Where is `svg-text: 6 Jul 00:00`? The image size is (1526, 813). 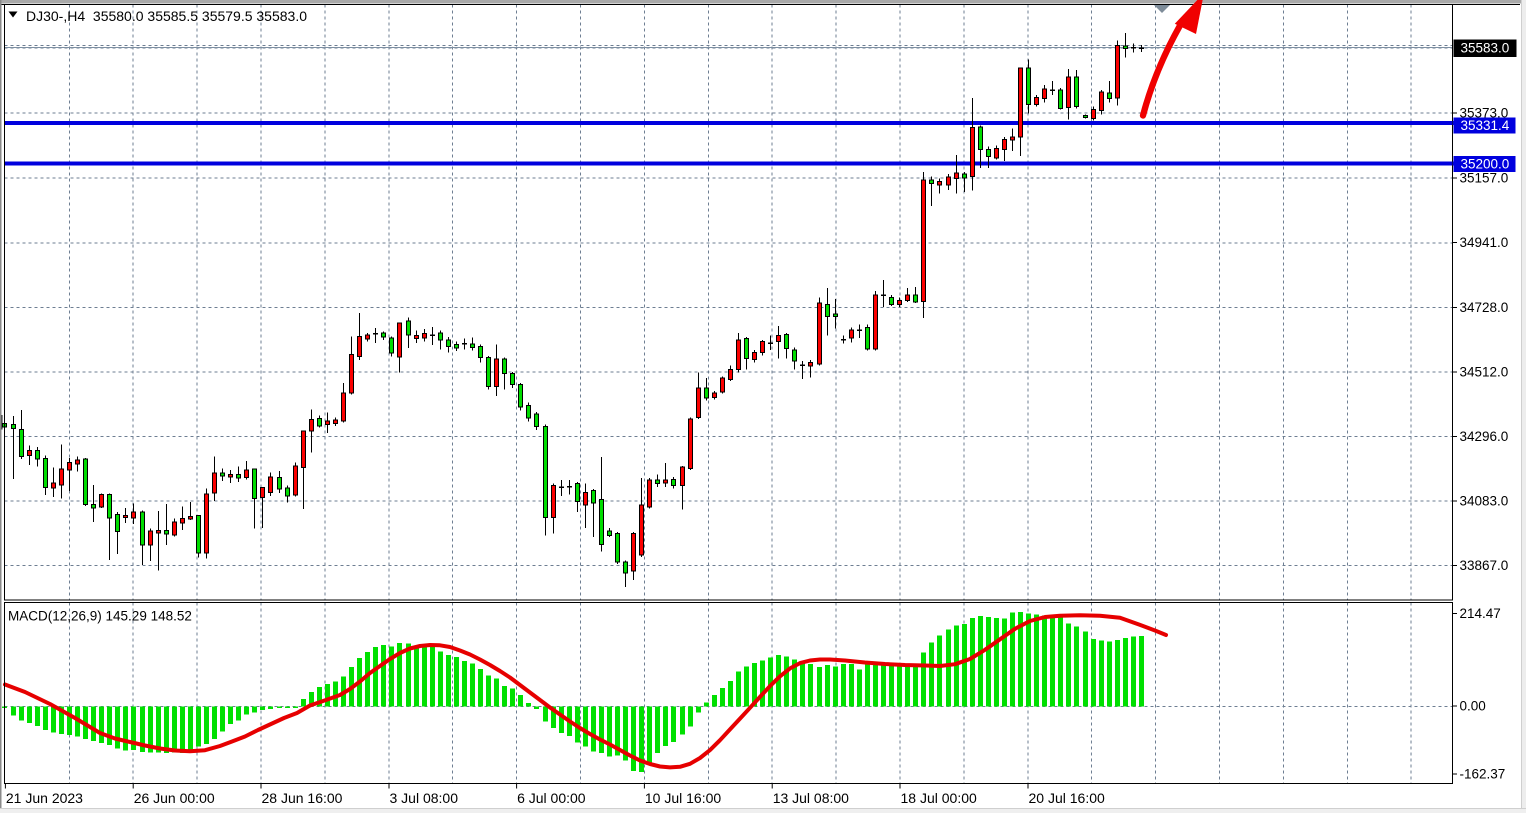
svg-text: 6 Jul 00:00 is located at coordinates (551, 798).